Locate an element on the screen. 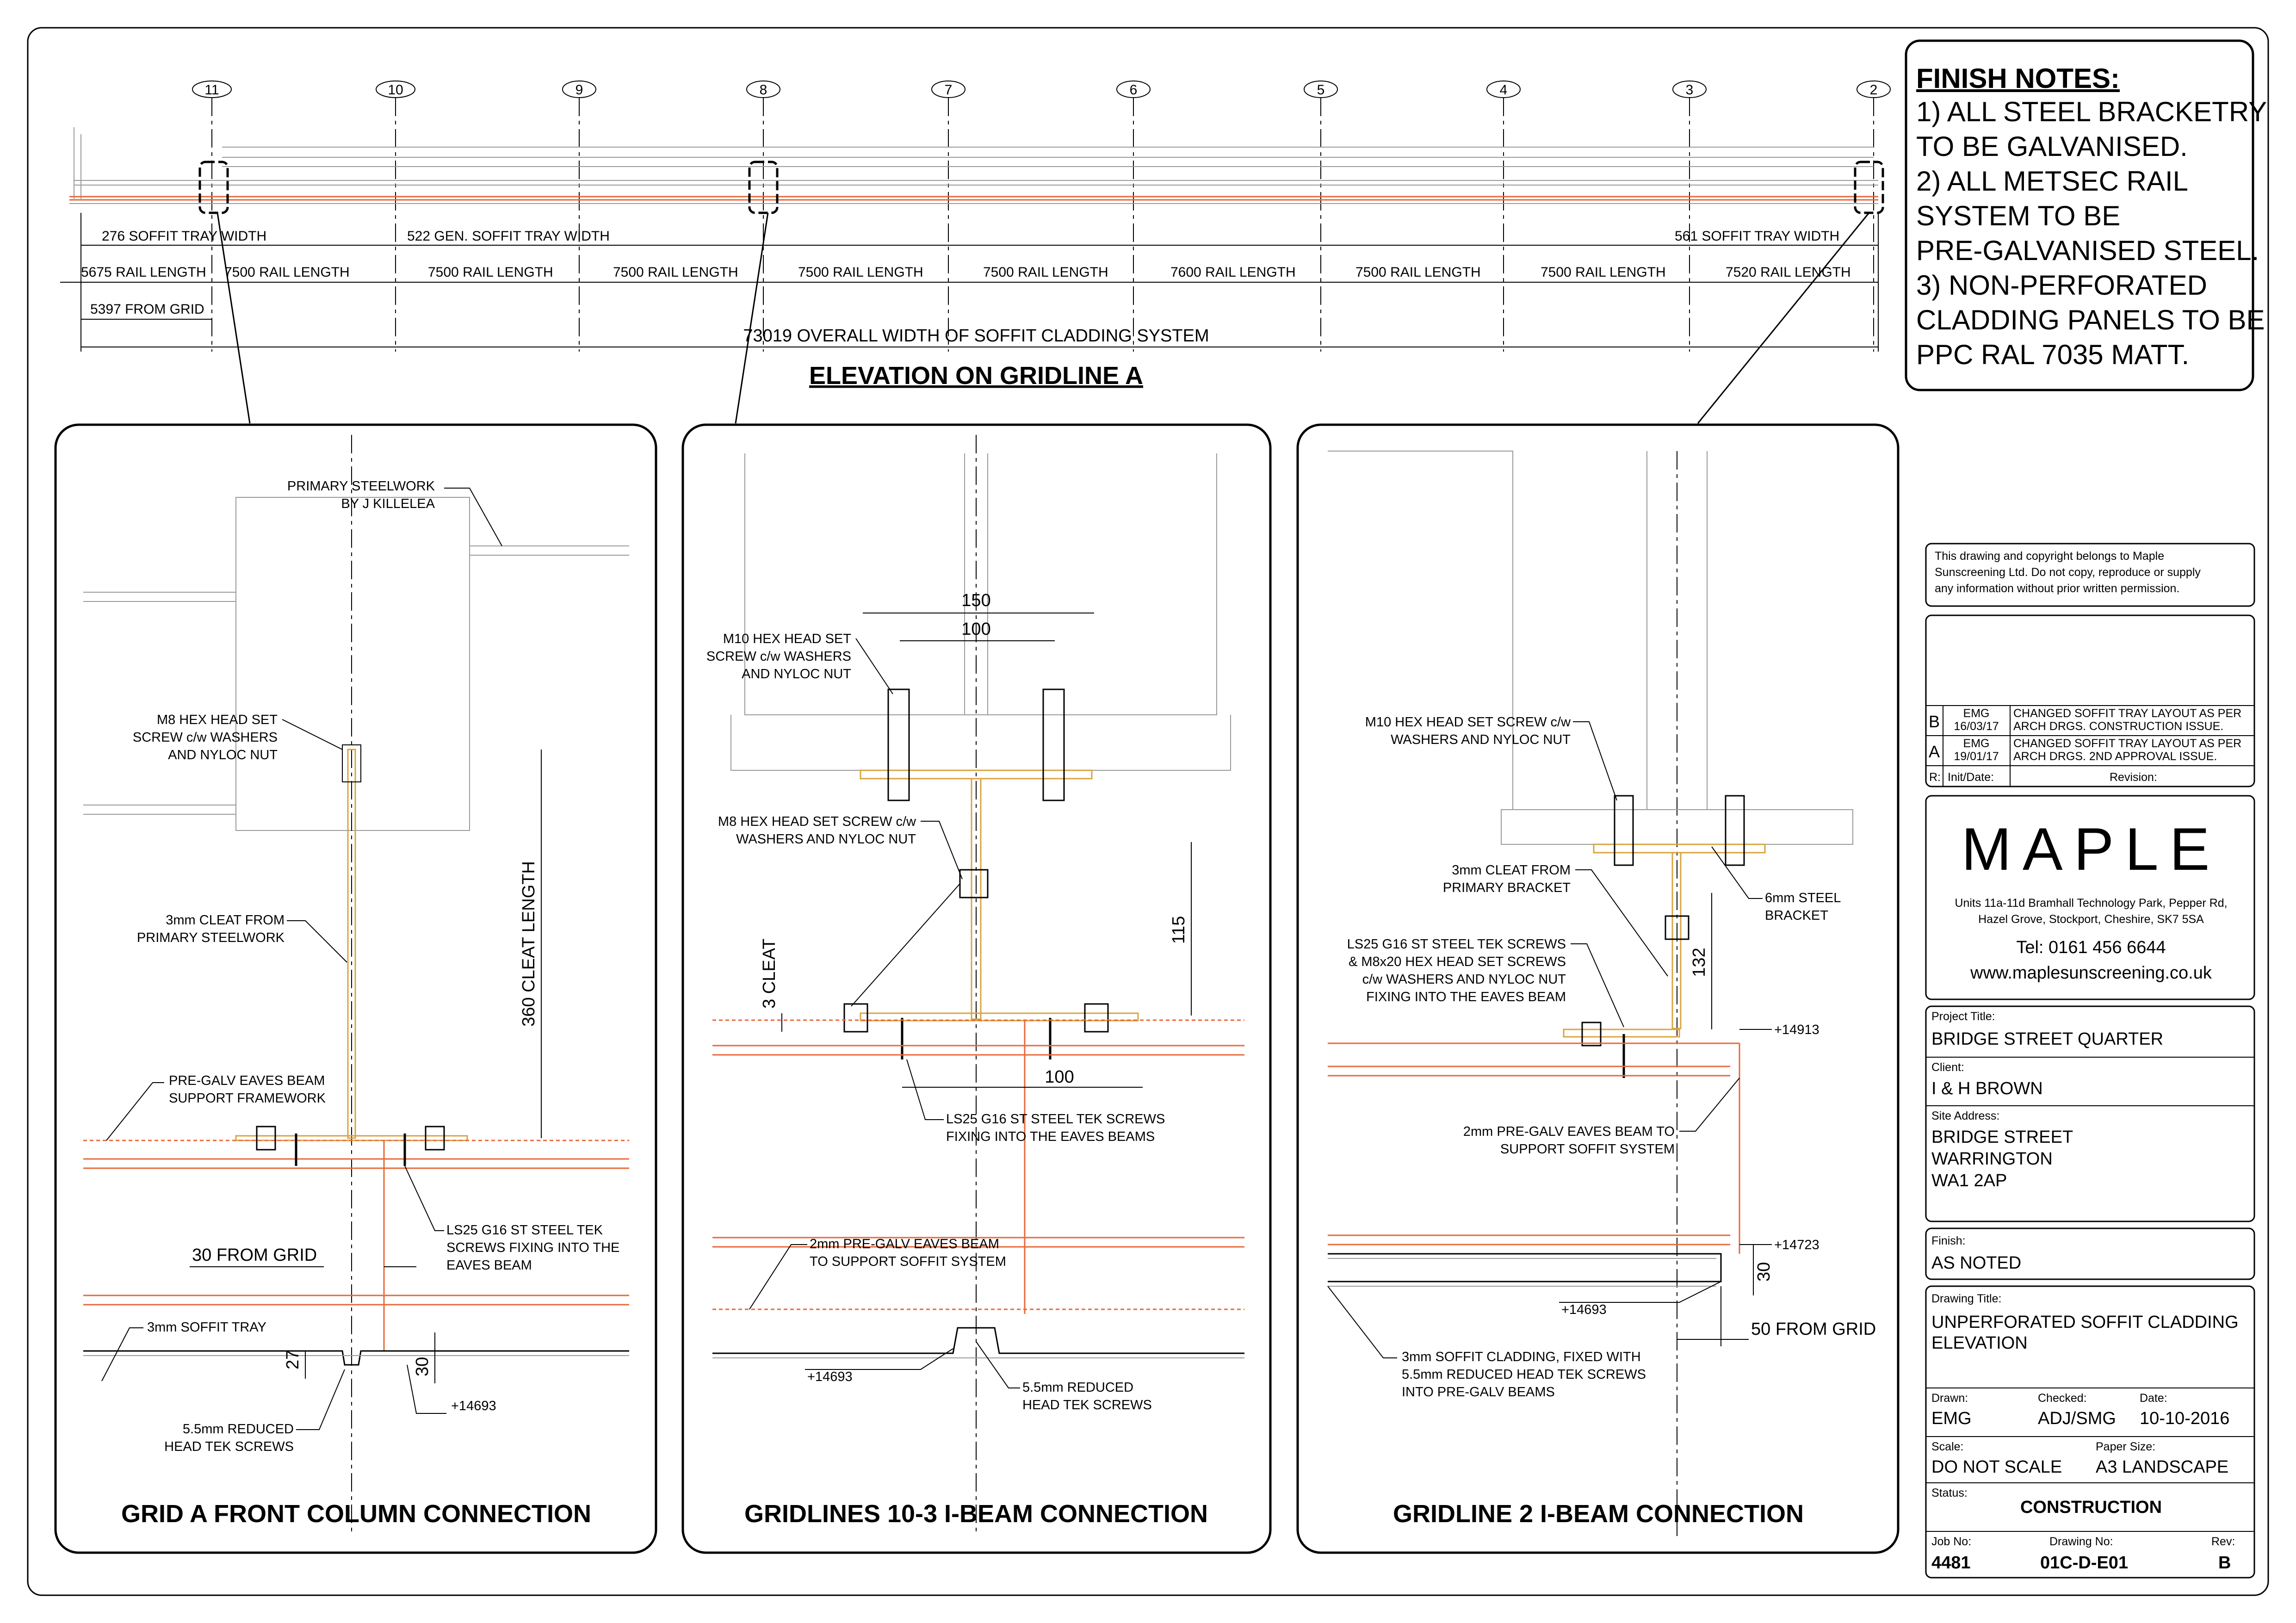 This screenshot has width=2296, height=1623. field-label: Scale: is located at coordinates (1947, 1446).